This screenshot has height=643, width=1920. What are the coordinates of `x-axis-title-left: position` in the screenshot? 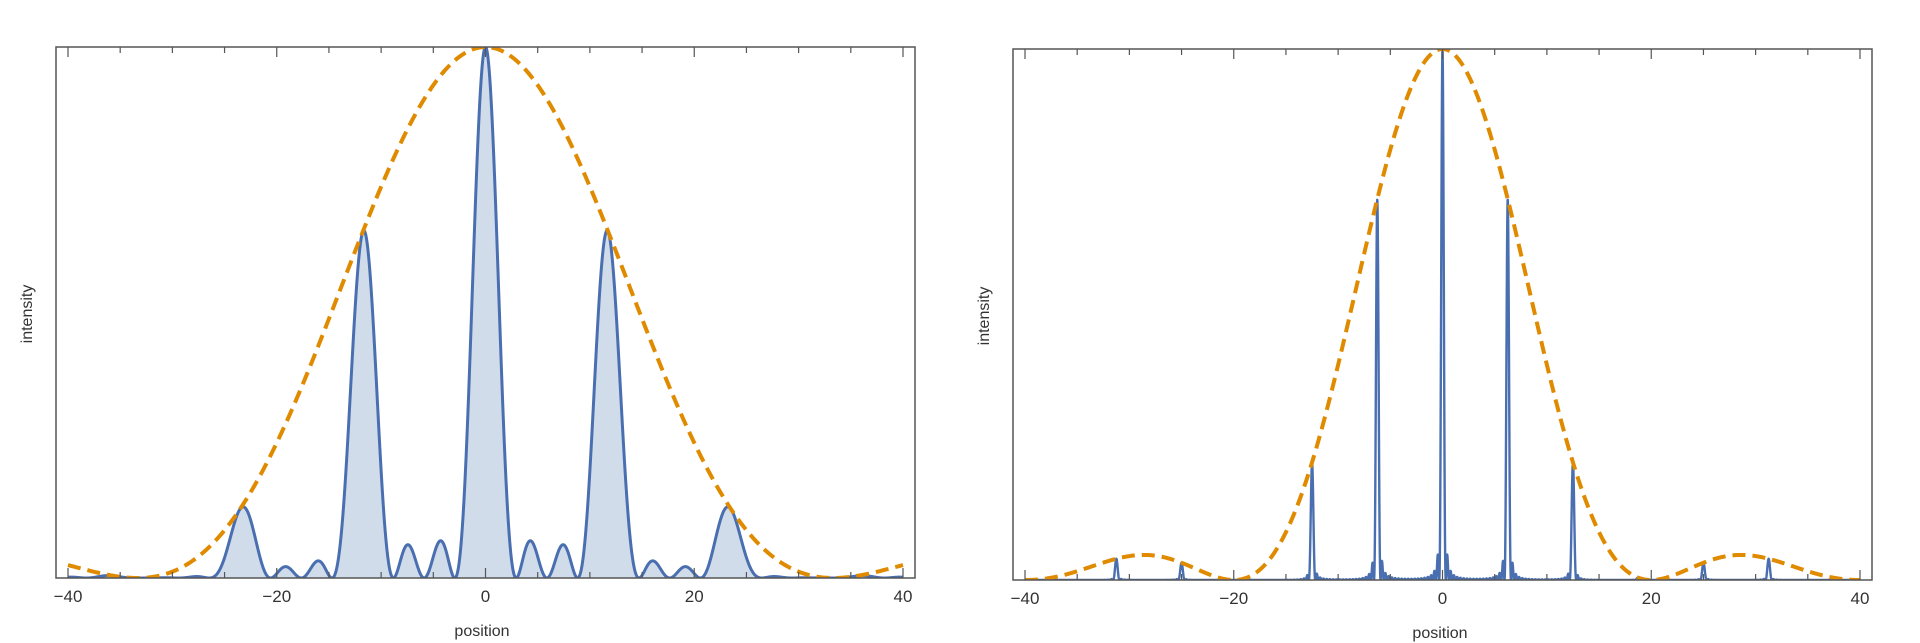 It's located at (481, 631).